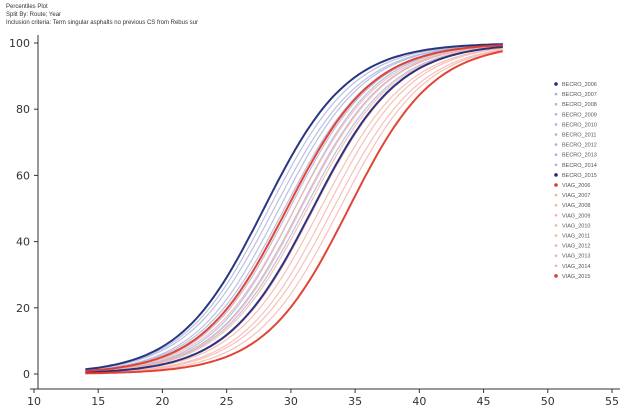 The image size is (632, 410). I want to click on x-tick-label: 50, so click(548, 401).